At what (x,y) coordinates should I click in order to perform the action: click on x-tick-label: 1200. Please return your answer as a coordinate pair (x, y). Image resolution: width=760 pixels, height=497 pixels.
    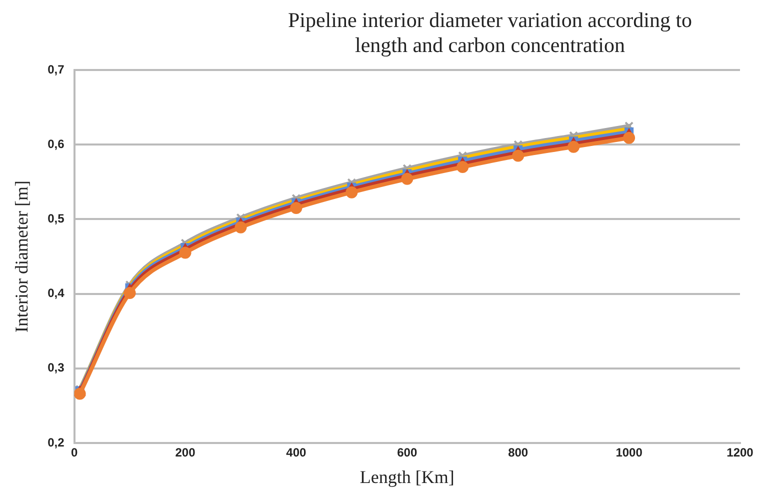
    Looking at the image, I should click on (740, 453).